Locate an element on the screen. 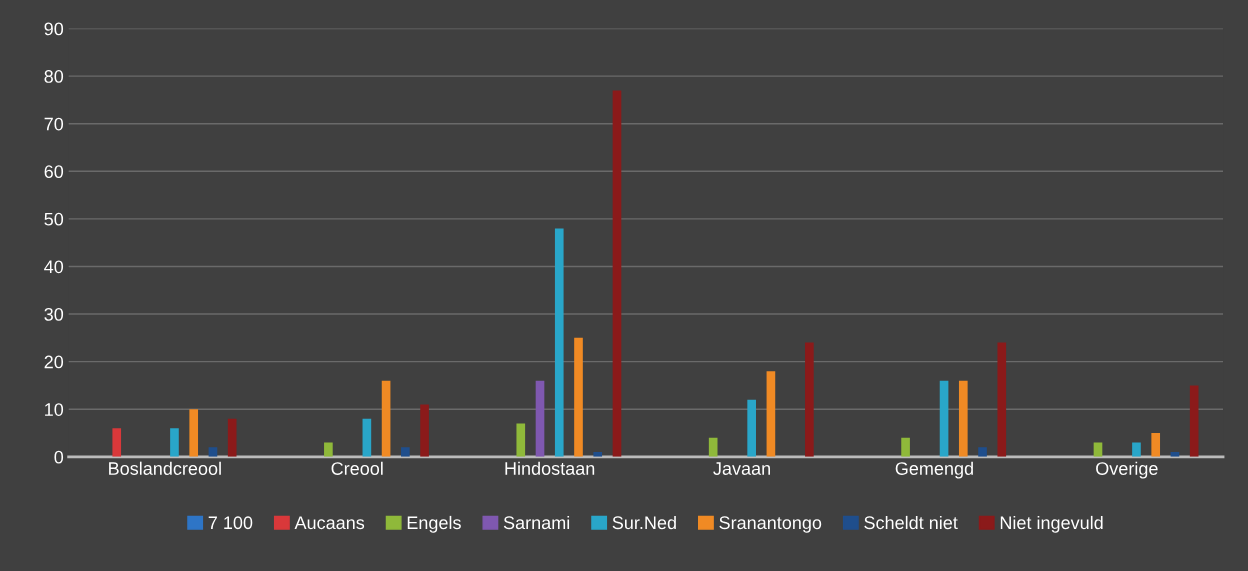 Image resolution: width=1248 pixels, height=571 pixels. y-tick-label: 10 is located at coordinates (54, 409).